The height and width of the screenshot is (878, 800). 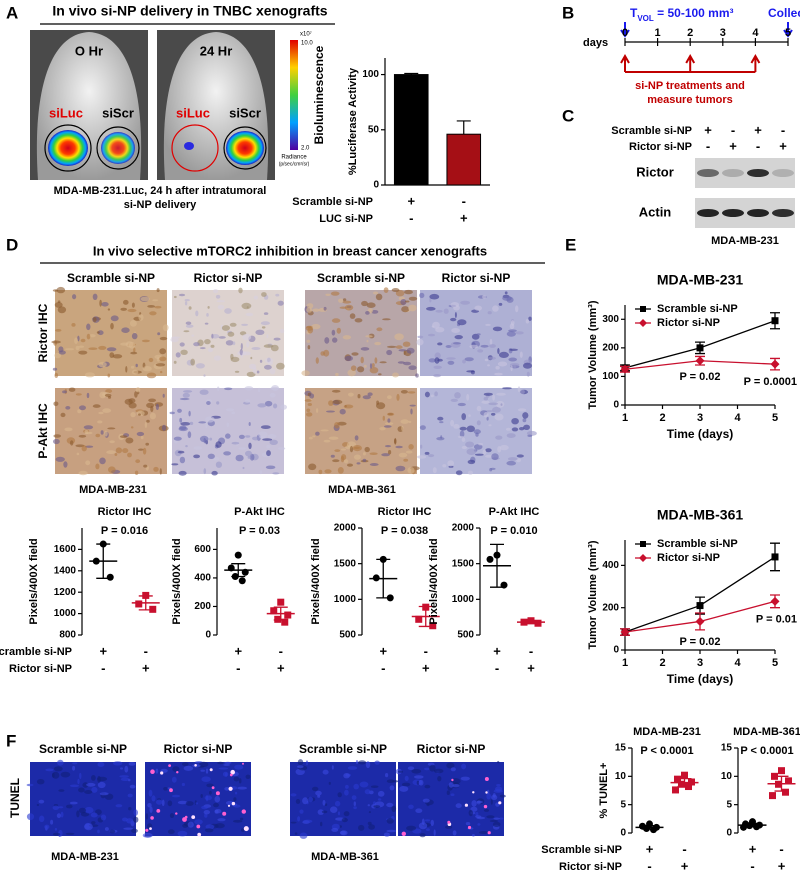 What do you see at coordinates (625, 33) in the screenshot?
I see `day-label: 0` at bounding box center [625, 33].